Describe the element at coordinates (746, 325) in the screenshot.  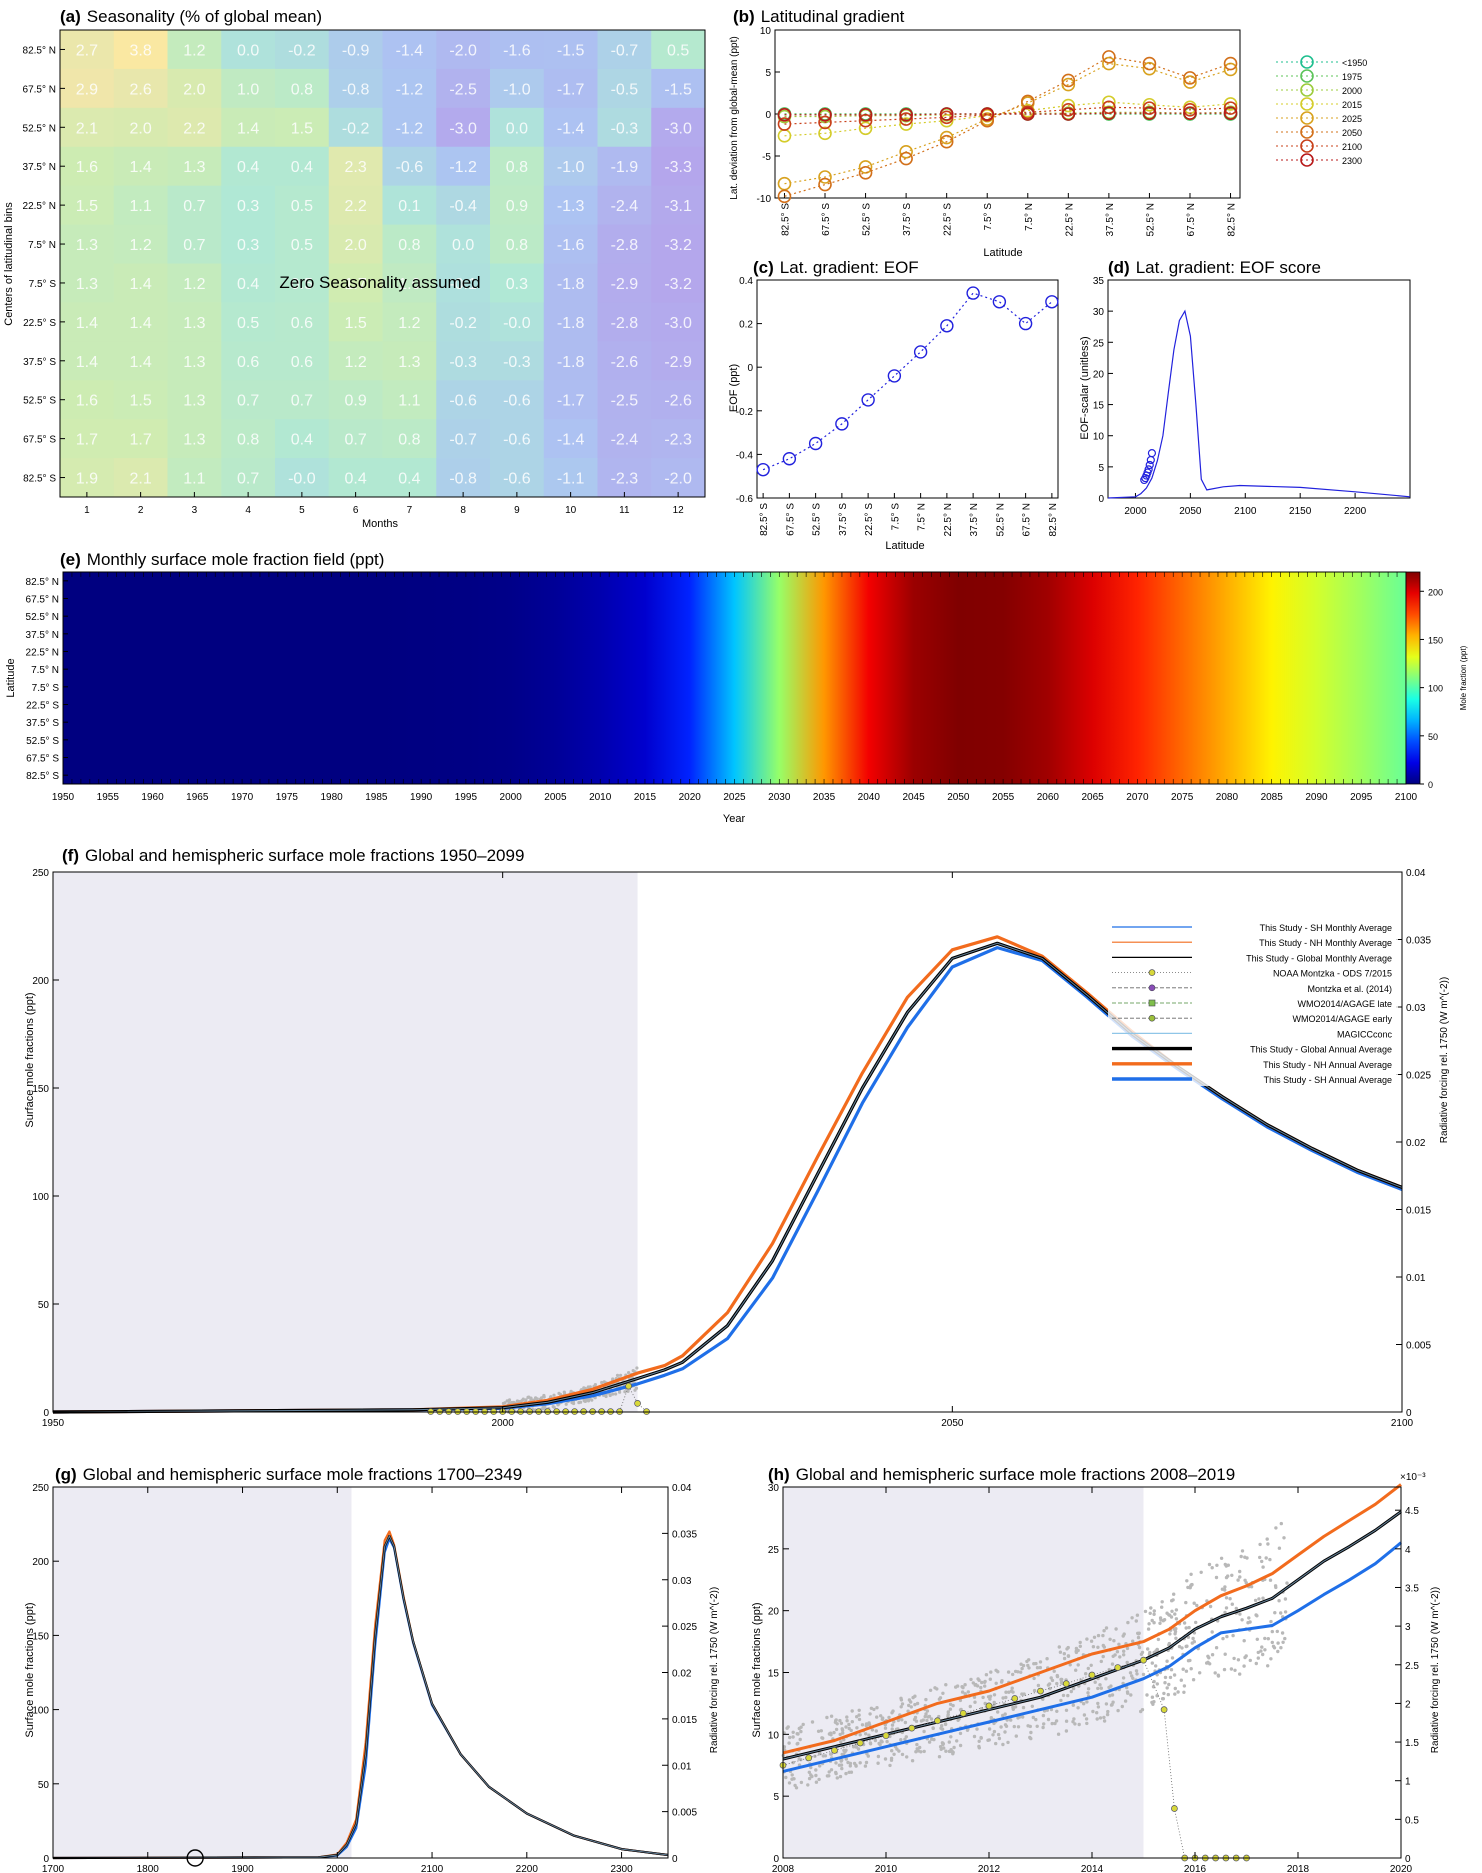
I see `y-tick-label: 0.2` at that location.